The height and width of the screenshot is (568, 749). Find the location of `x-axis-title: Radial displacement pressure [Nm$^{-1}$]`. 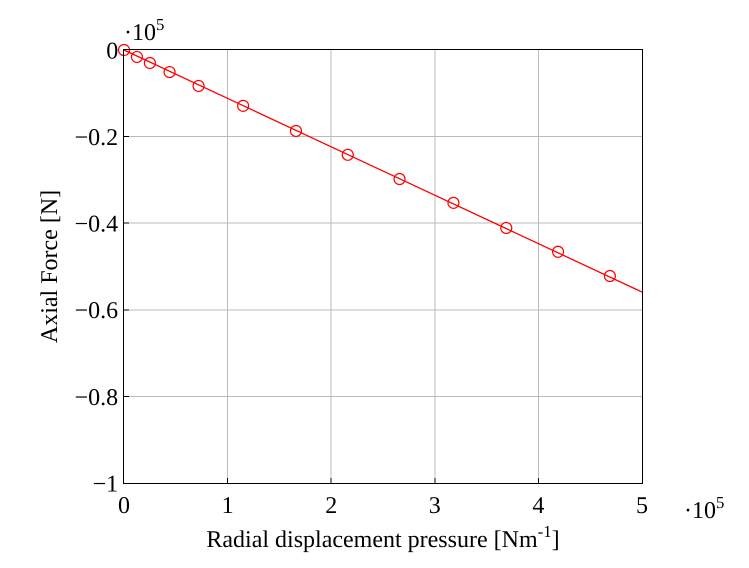

x-axis-title: Radial displacement pressure [Nm$^{-1}$] is located at coordinates (383, 538).